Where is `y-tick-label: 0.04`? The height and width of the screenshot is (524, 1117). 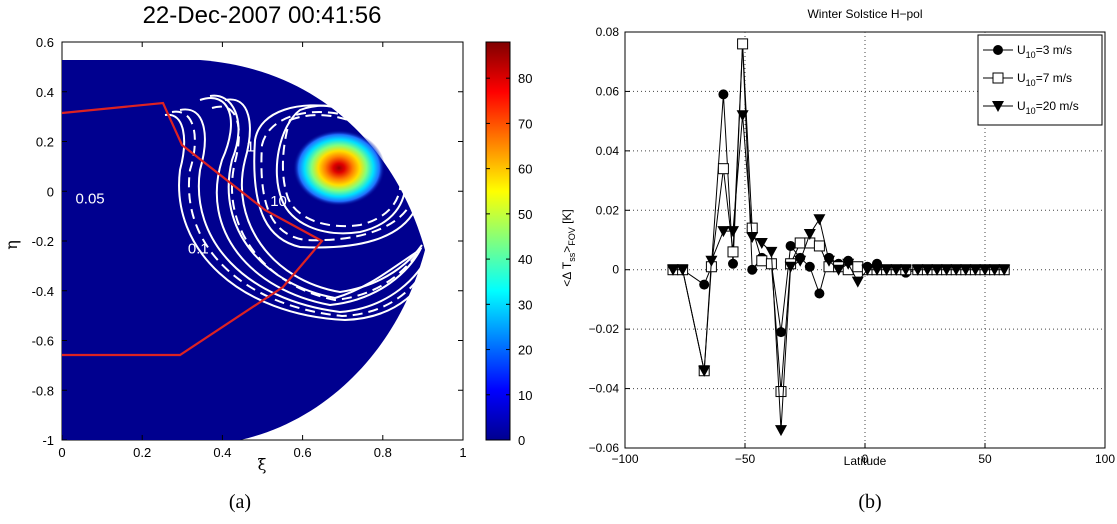 y-tick-label: 0.04 is located at coordinates (608, 151).